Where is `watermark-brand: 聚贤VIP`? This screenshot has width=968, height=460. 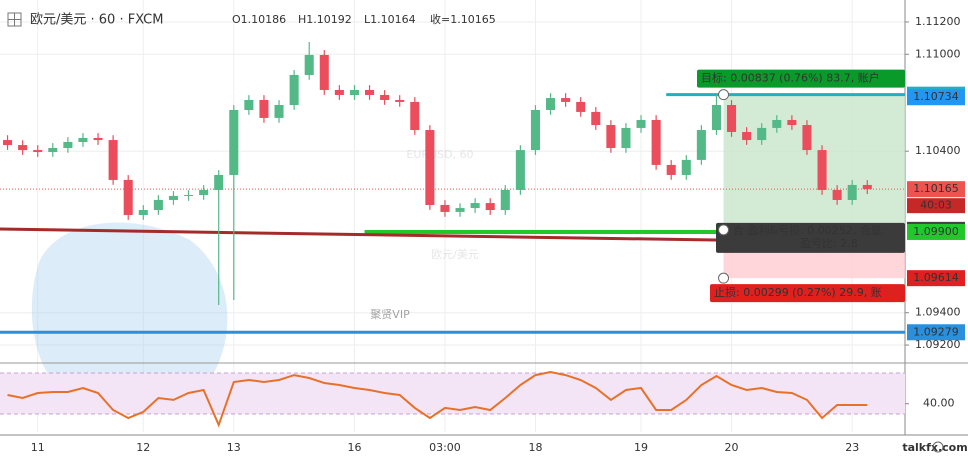 watermark-brand: 聚贤VIP is located at coordinates (390, 314).